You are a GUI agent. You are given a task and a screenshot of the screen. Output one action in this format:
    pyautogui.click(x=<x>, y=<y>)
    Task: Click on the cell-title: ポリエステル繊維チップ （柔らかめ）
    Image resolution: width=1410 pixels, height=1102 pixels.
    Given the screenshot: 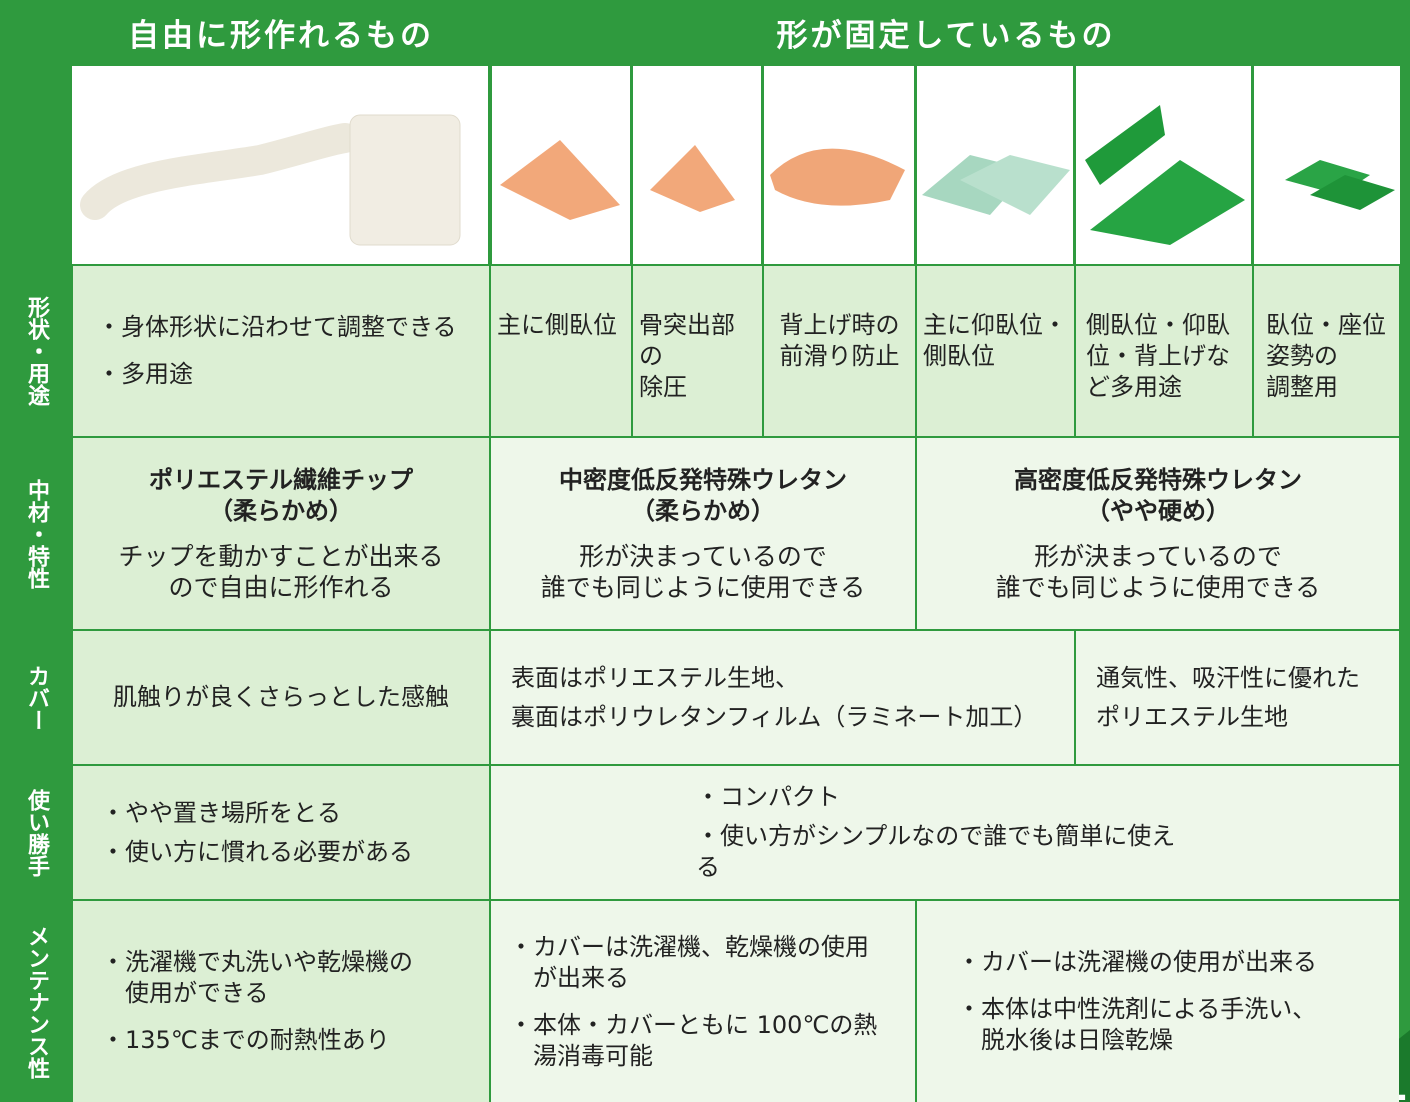 What is the action you would take?
    pyautogui.click(x=281, y=496)
    